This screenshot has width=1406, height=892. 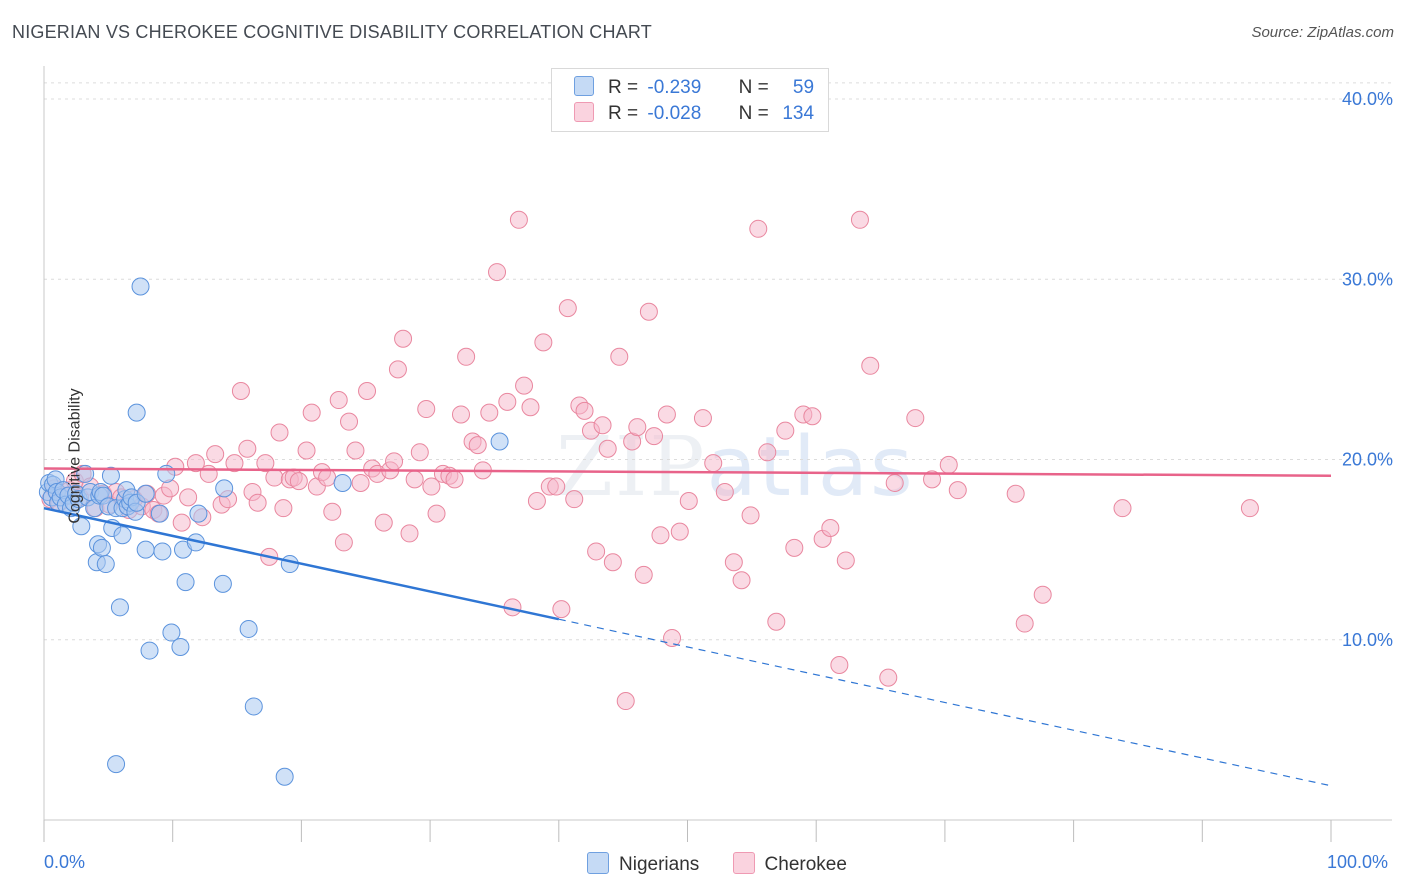 I want to click on legend-item-cherokee: Cherokee, so click(x=789, y=864).